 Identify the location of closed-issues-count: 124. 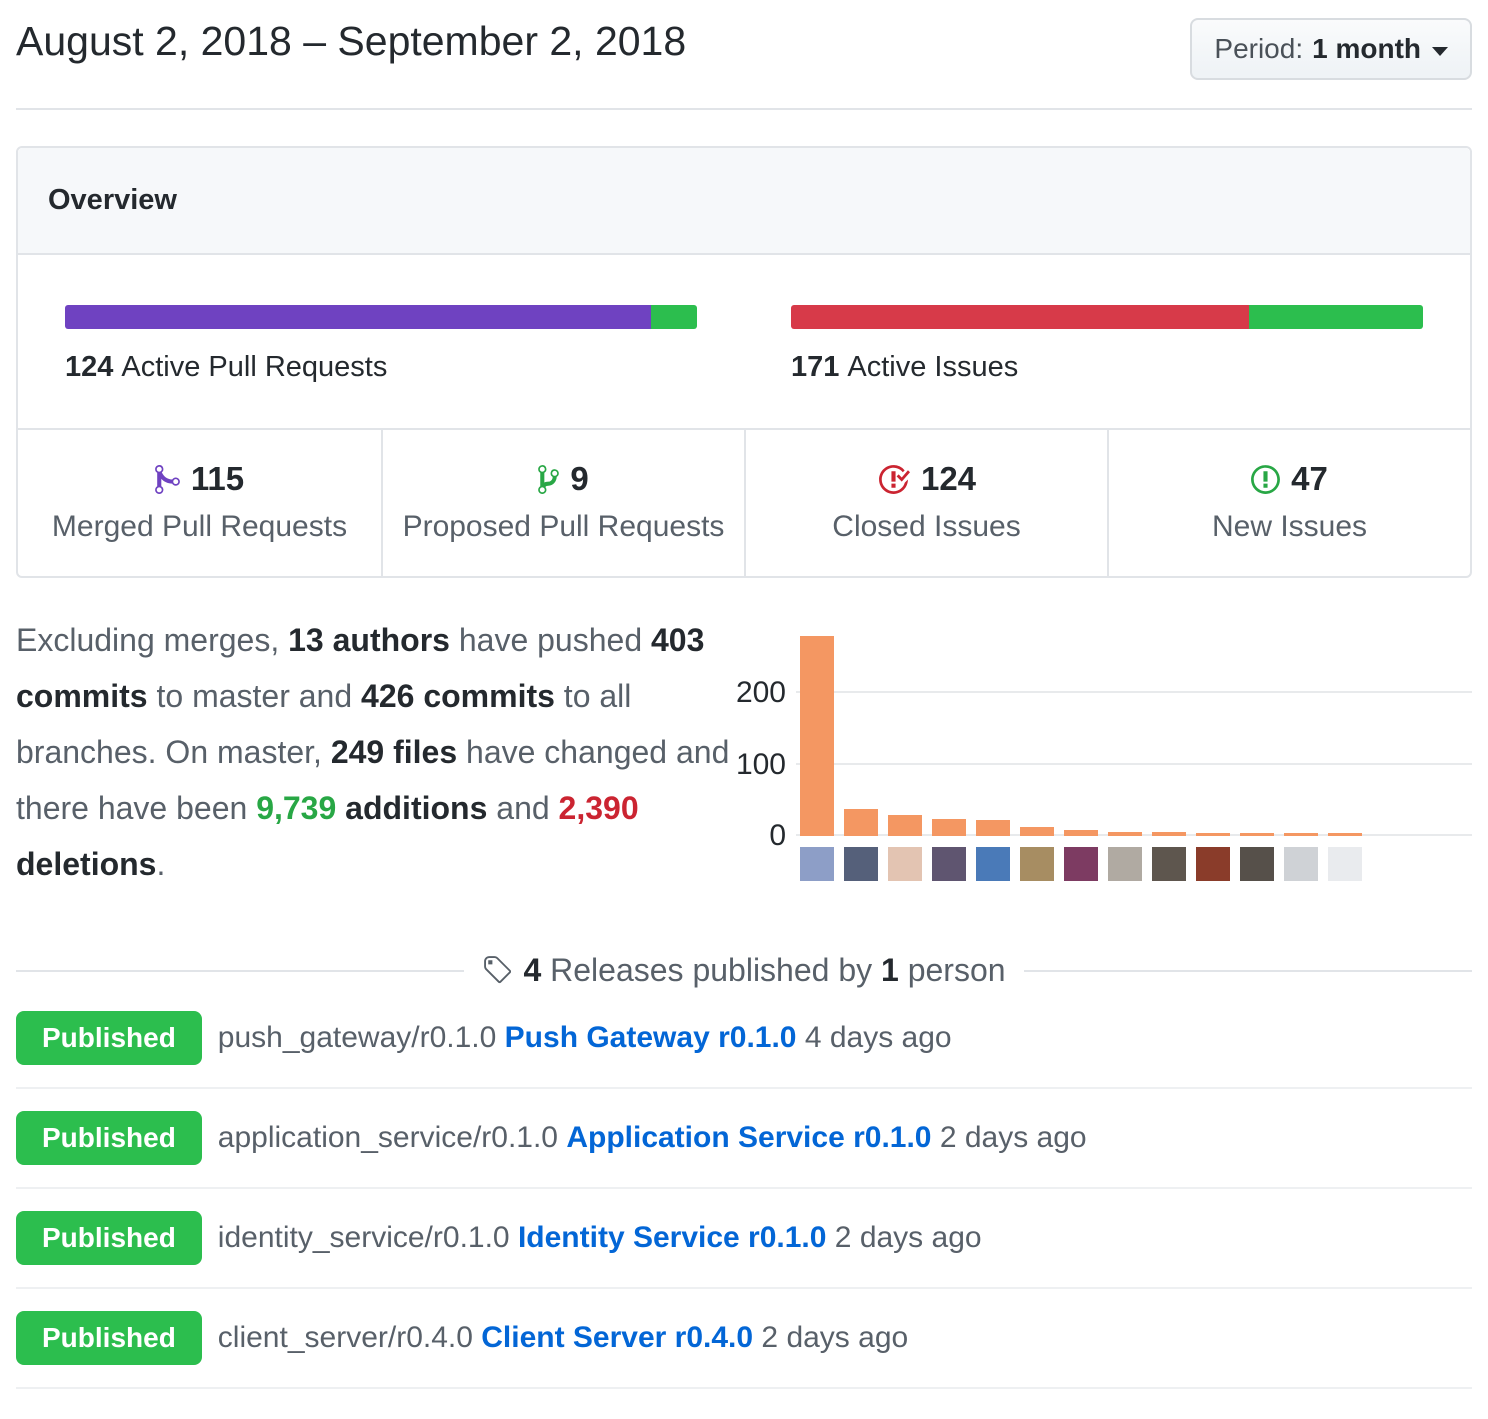
(948, 478).